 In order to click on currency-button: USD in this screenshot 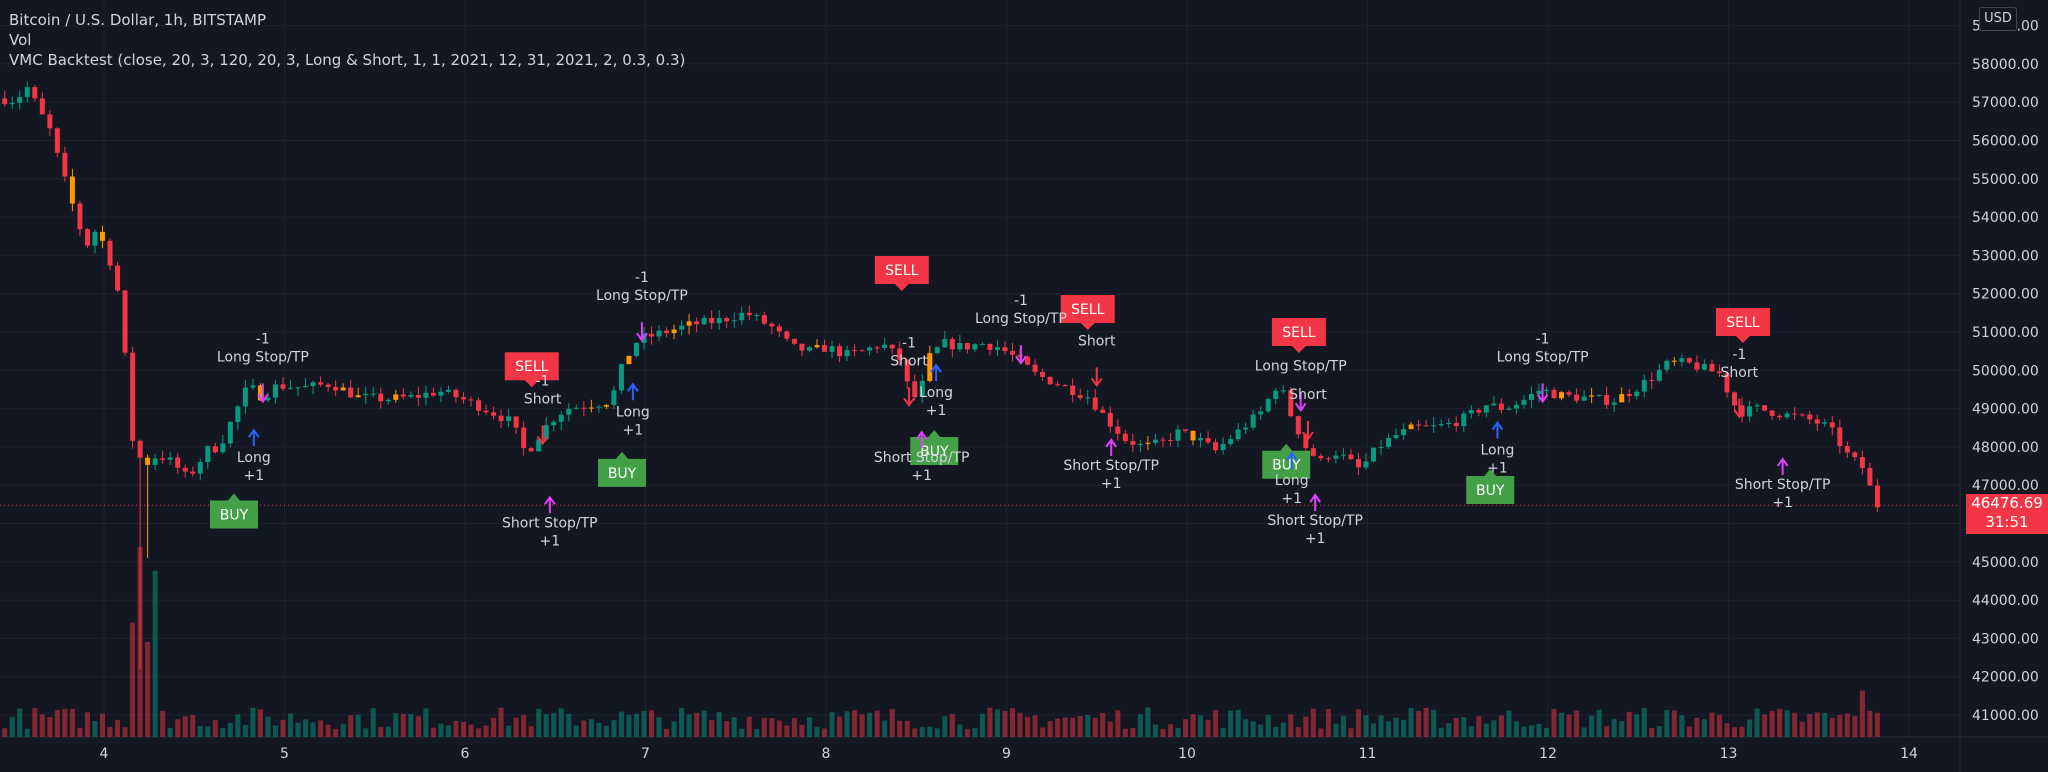, I will do `click(1998, 19)`.